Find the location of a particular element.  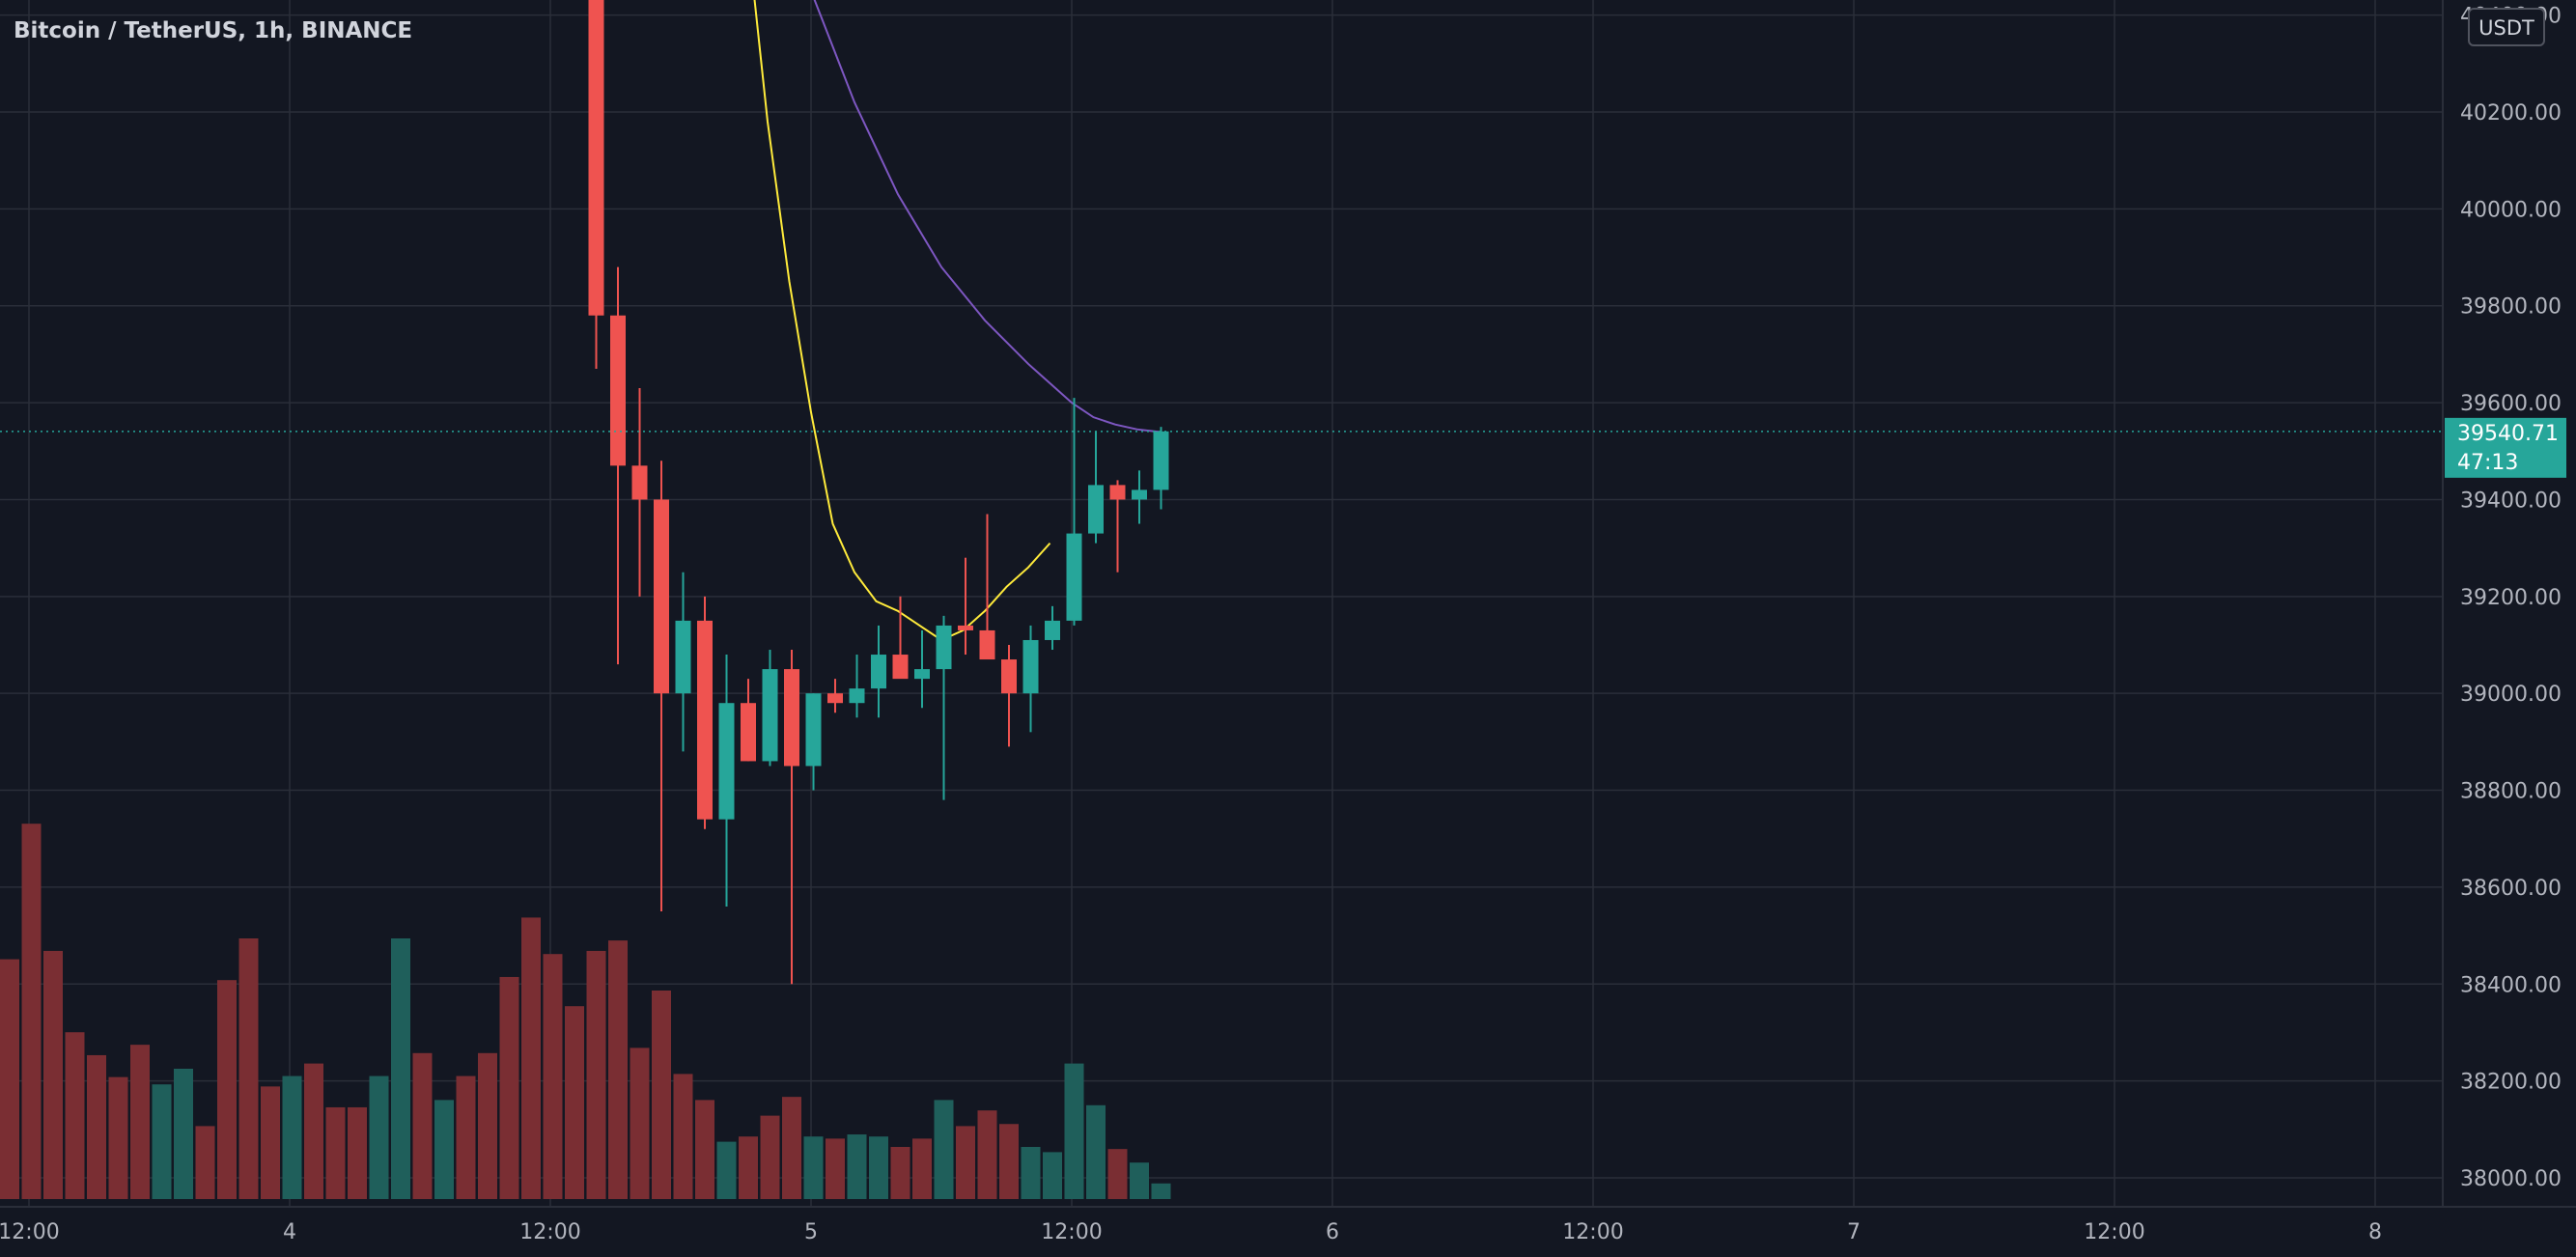

price-tick-label: 39600.00 is located at coordinates (2511, 404).